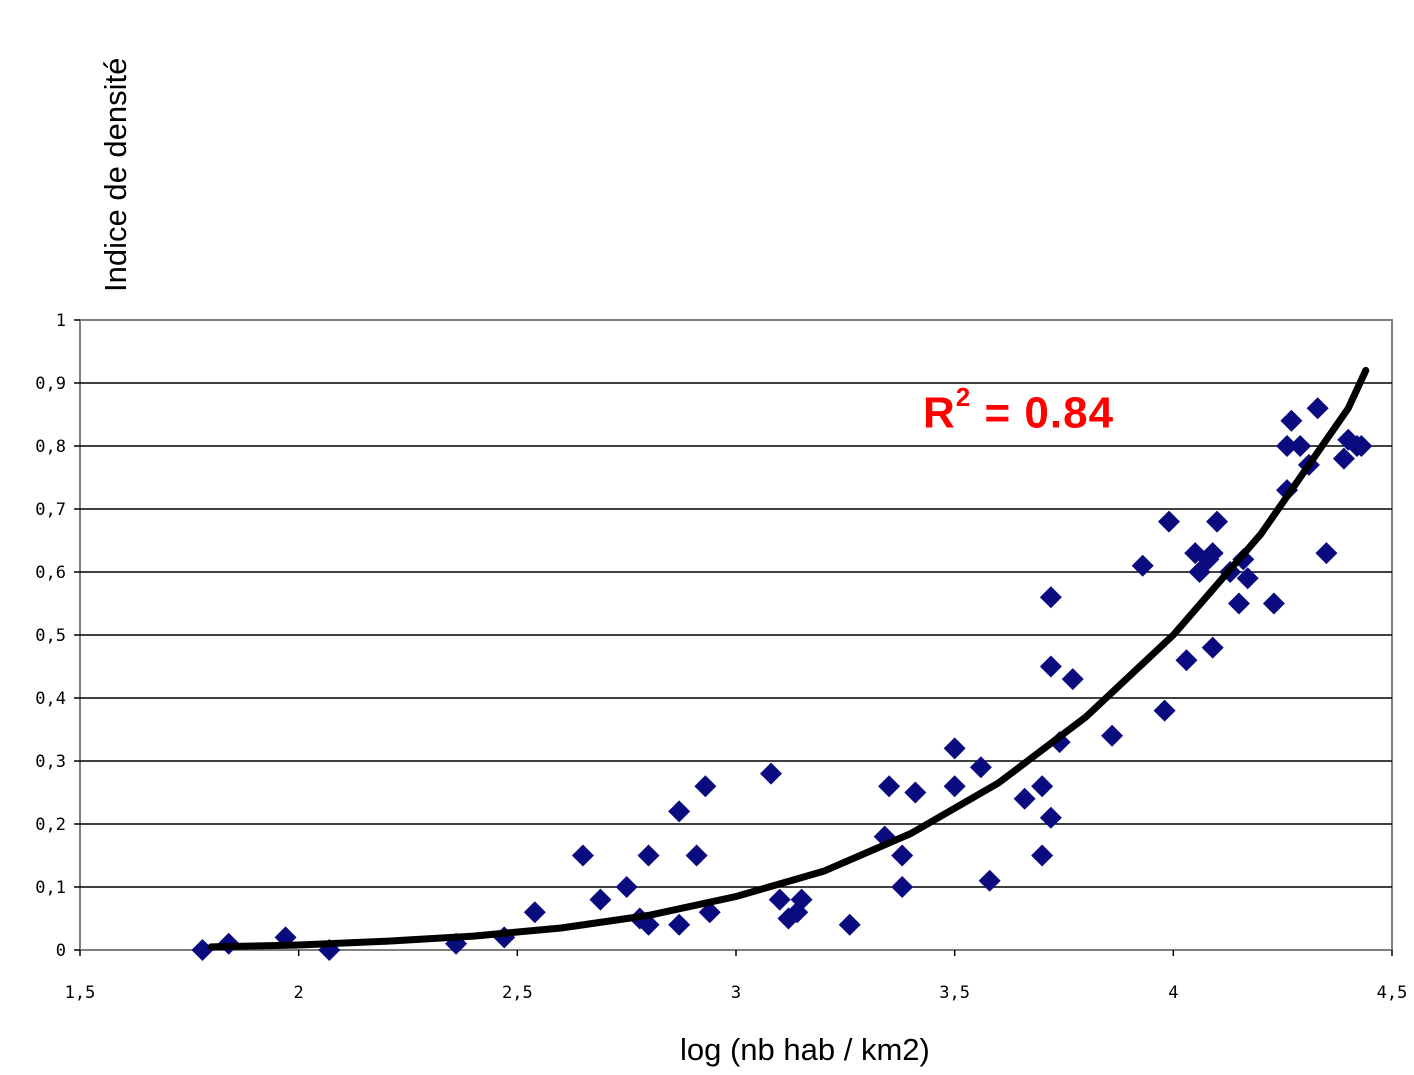  I want to click on annotation-value: = 0.84, so click(1049, 413).